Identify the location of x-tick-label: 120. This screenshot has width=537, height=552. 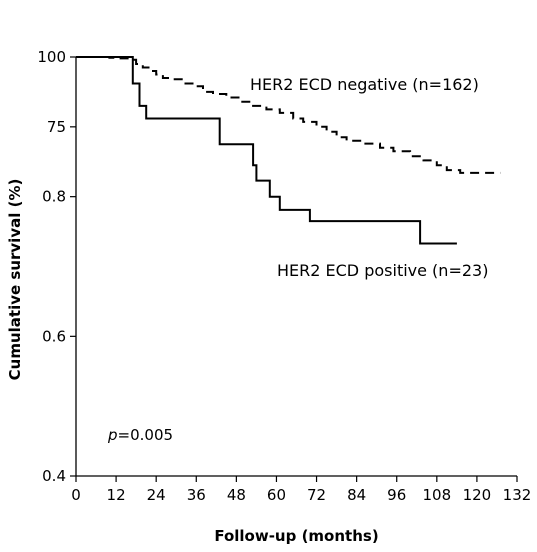
(477, 495).